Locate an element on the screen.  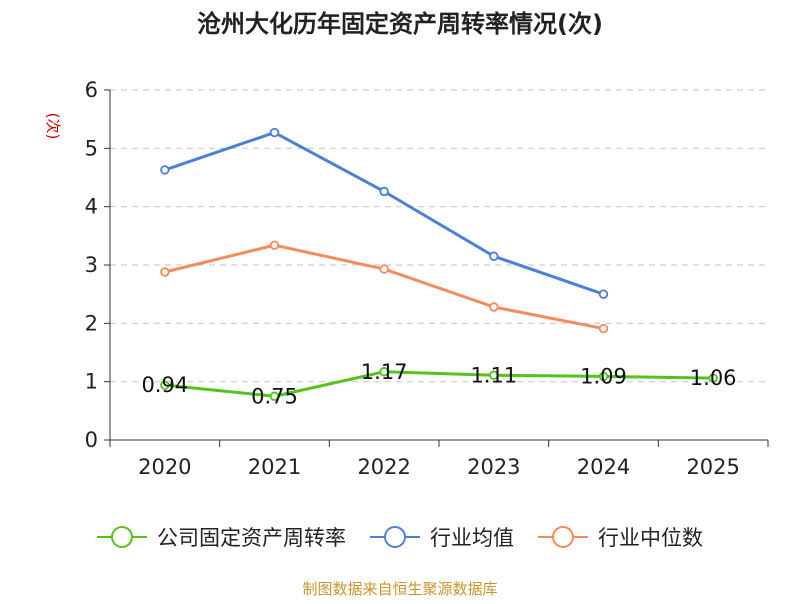
data-label: 1.09 is located at coordinates (603, 376).